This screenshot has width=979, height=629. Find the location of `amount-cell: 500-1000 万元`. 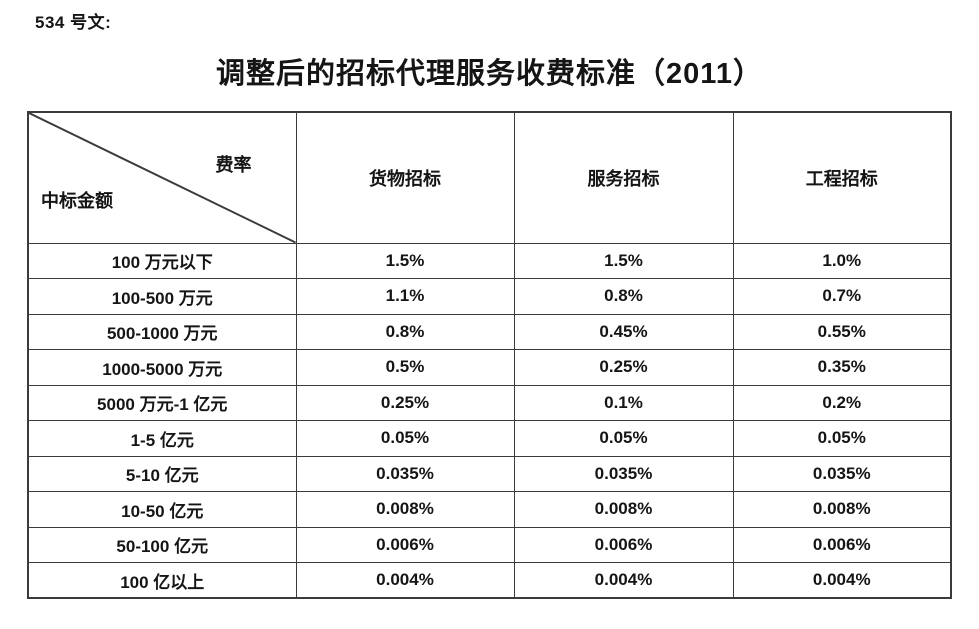

amount-cell: 500-1000 万元 is located at coordinates (162, 331).